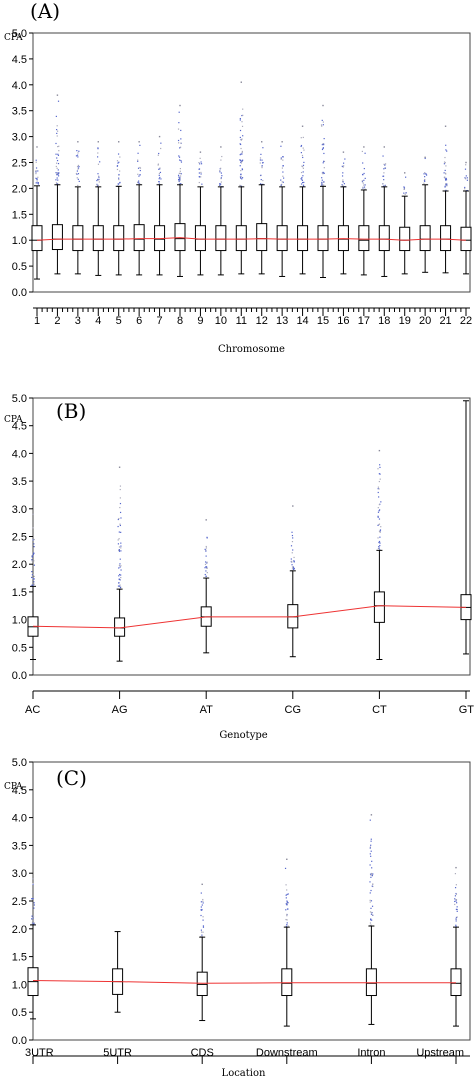 The width and height of the screenshot is (474, 1078). Describe the element at coordinates (379, 554) in the screenshot. I see `box-CT` at that location.